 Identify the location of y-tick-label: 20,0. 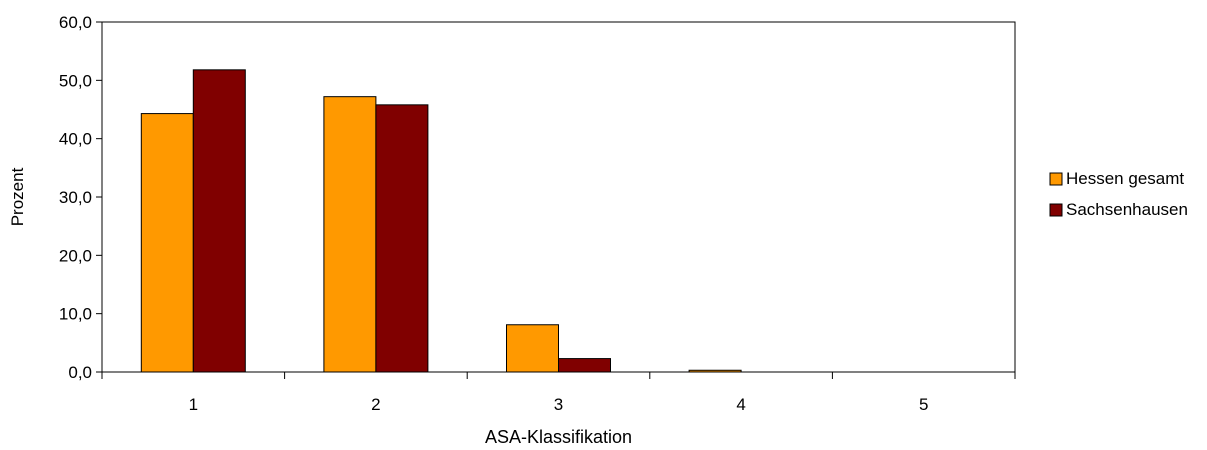
(75, 255).